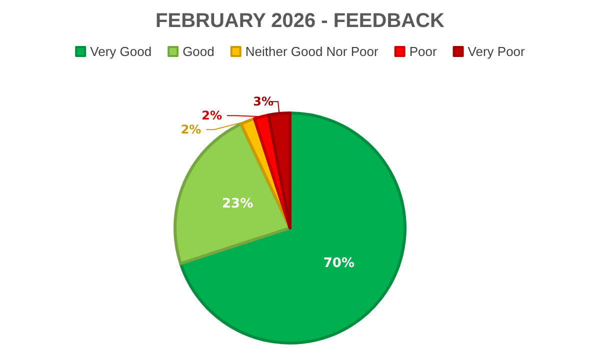 The image size is (600, 350). I want to click on legend-label: Neither Good Nor Poor, so click(312, 51).